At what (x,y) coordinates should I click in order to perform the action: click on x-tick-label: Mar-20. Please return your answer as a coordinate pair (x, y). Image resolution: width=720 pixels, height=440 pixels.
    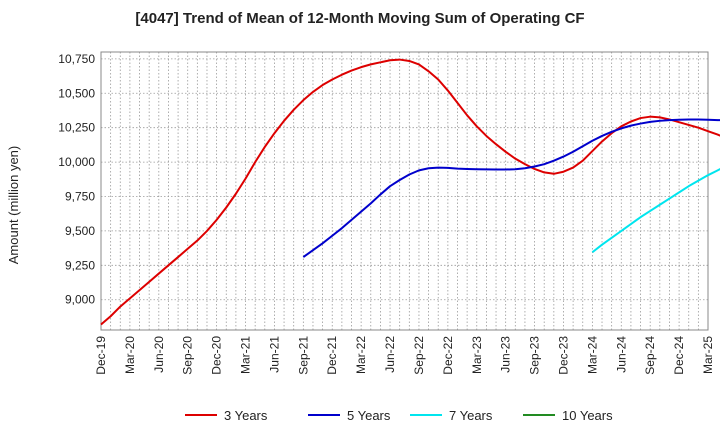
    Looking at the image, I should click on (130, 355).